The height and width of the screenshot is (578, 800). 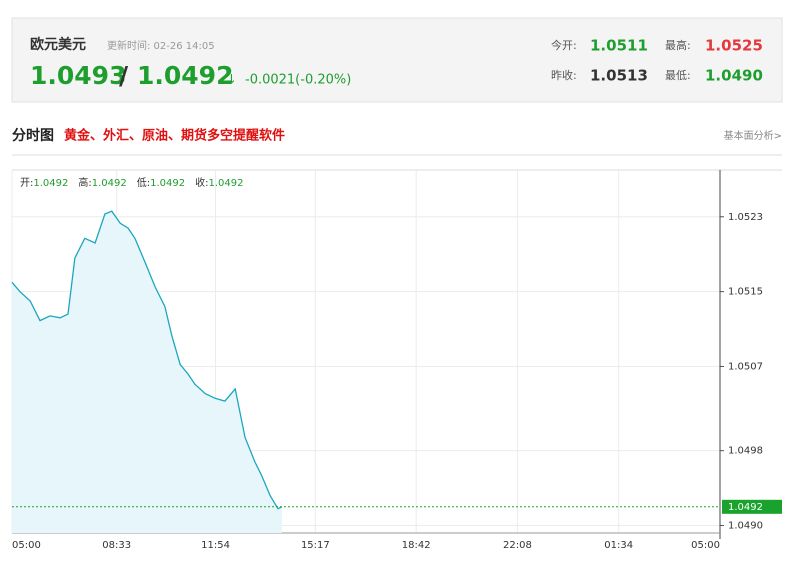 I want to click on x-tick-label: 18:42, so click(x=416, y=545).